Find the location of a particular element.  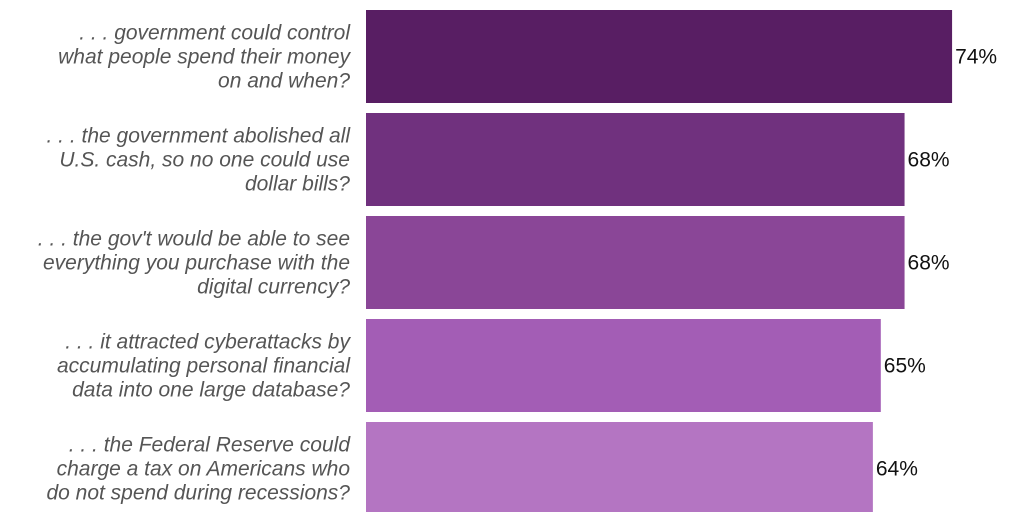

value-label-3: 68% is located at coordinates (929, 263).